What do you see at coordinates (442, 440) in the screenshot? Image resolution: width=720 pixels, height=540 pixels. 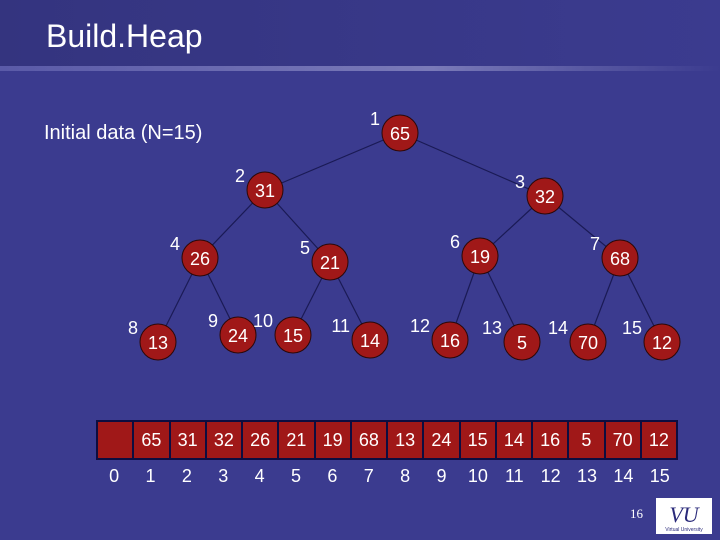 I see `array-cell: 24` at bounding box center [442, 440].